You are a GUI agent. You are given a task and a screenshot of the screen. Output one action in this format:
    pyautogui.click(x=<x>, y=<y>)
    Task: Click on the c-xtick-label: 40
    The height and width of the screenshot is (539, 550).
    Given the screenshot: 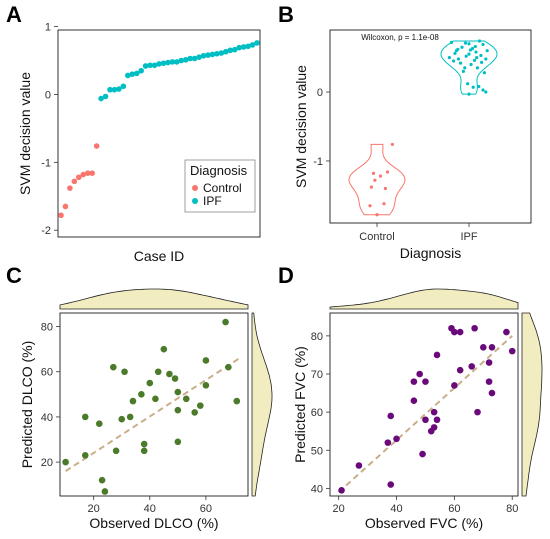 What is the action you would take?
    pyautogui.click(x=150, y=509)
    